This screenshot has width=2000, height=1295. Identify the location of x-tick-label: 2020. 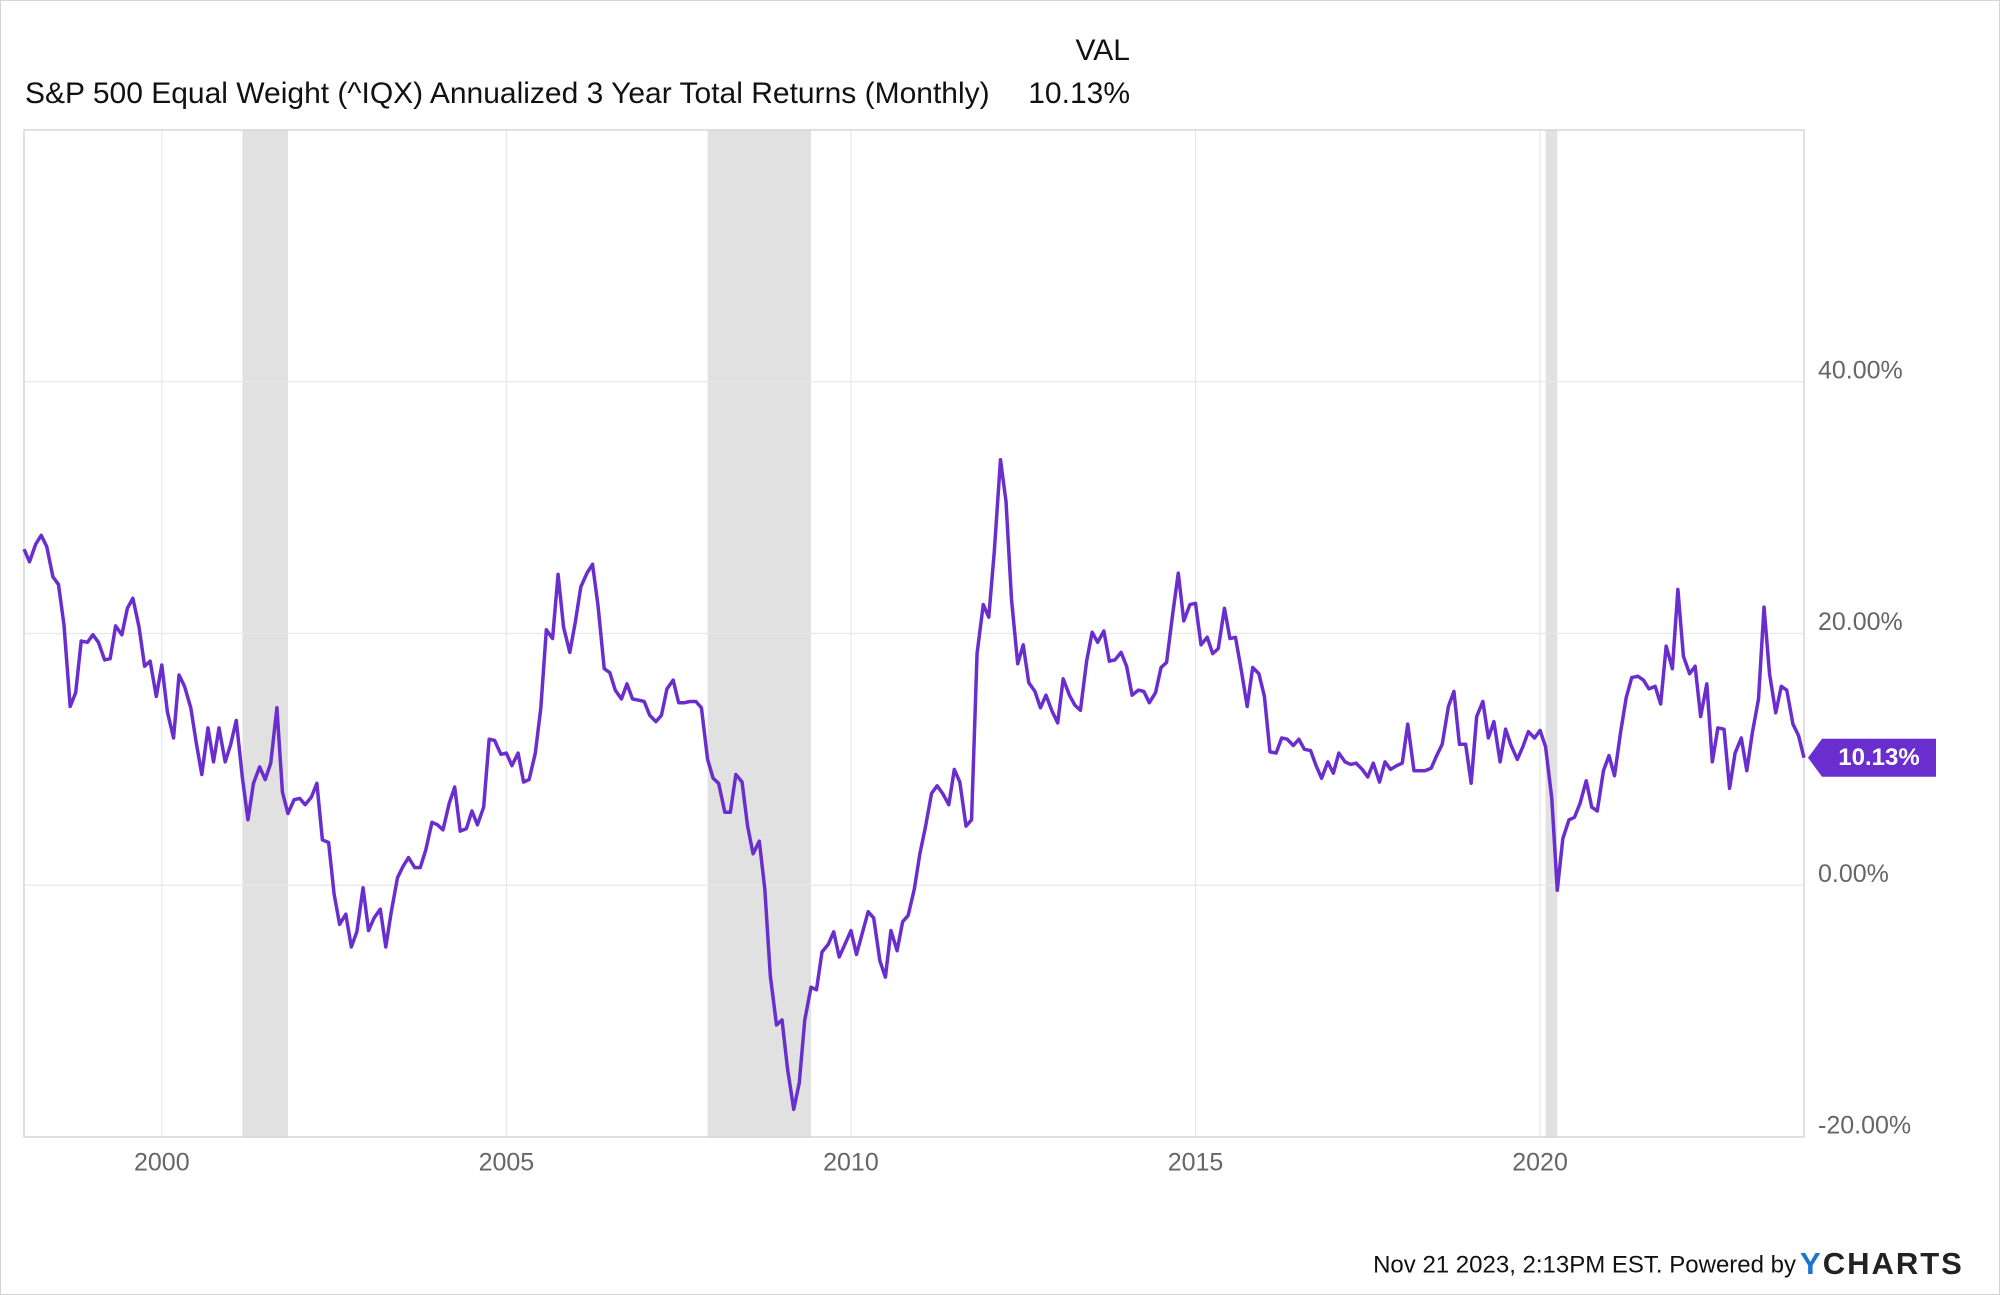
(1540, 1163).